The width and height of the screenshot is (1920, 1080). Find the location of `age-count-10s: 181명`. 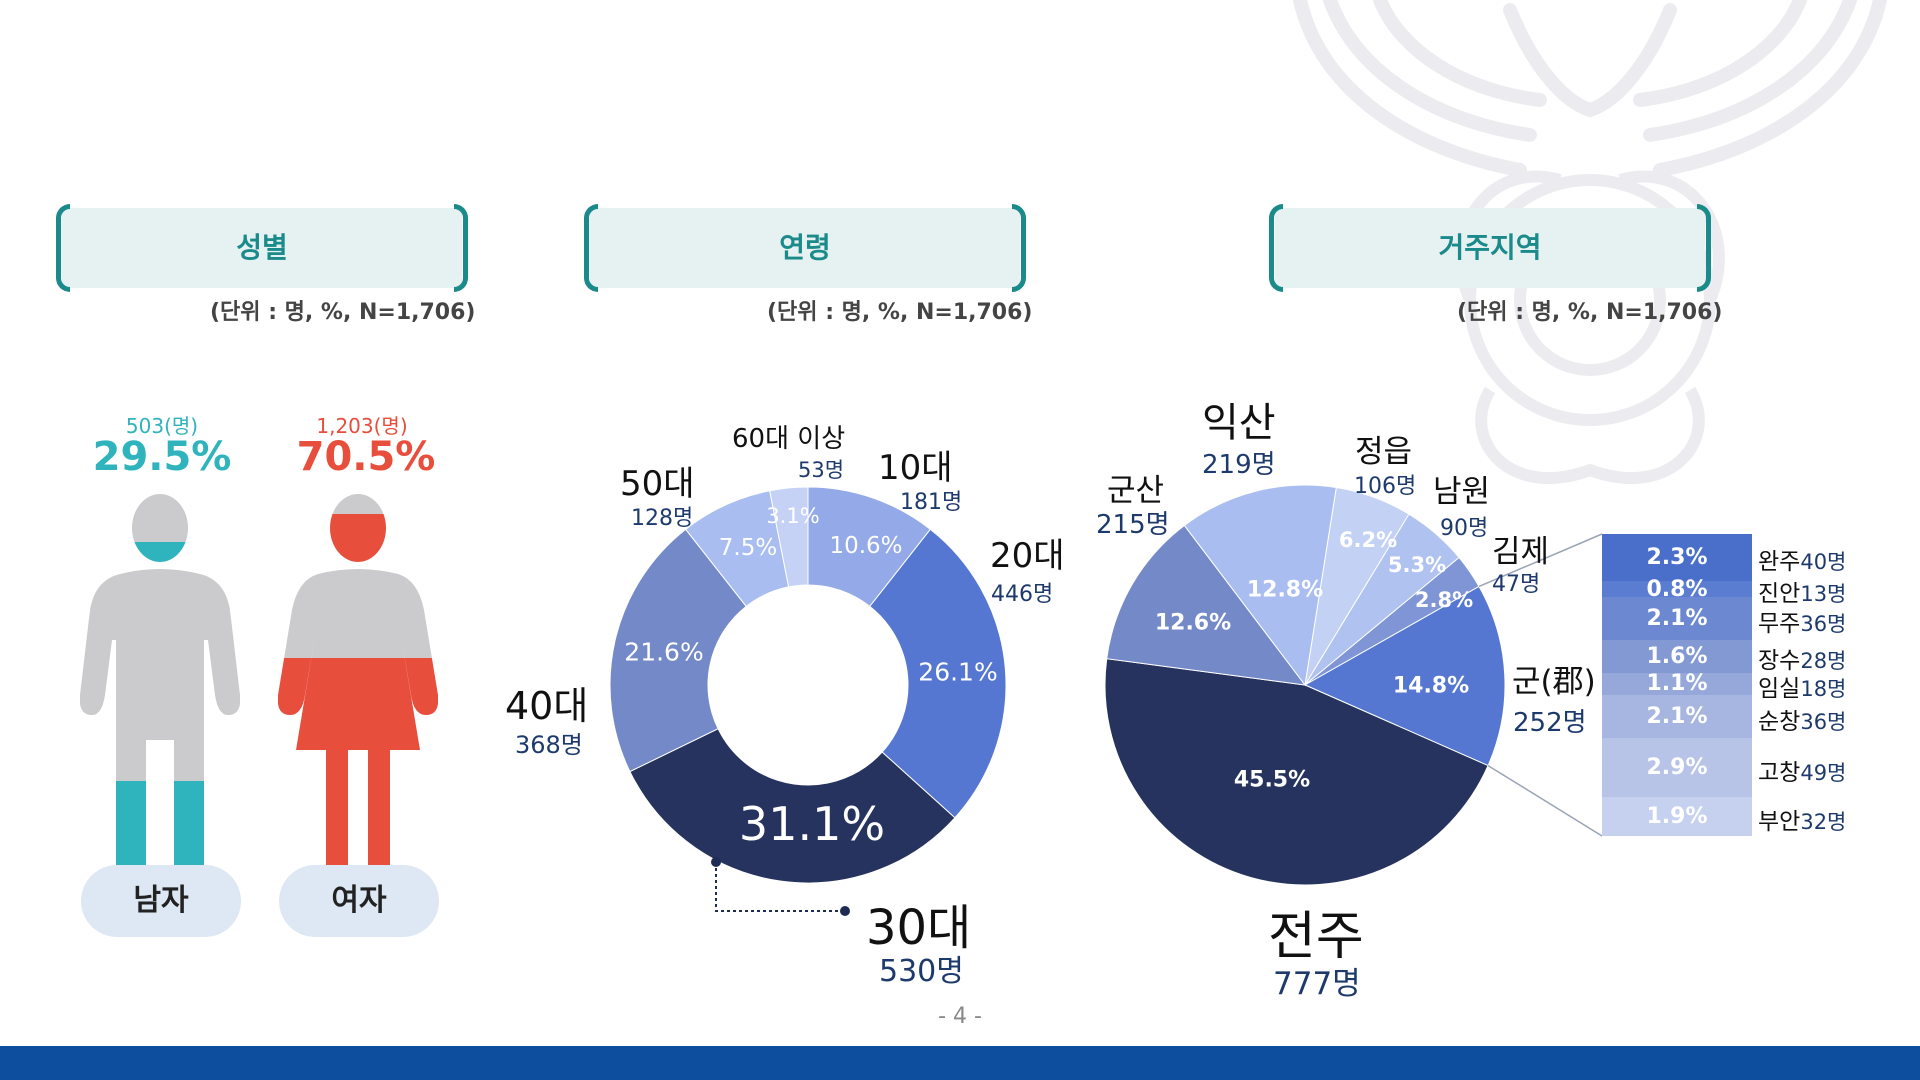

age-count-10s: 181명 is located at coordinates (931, 502).